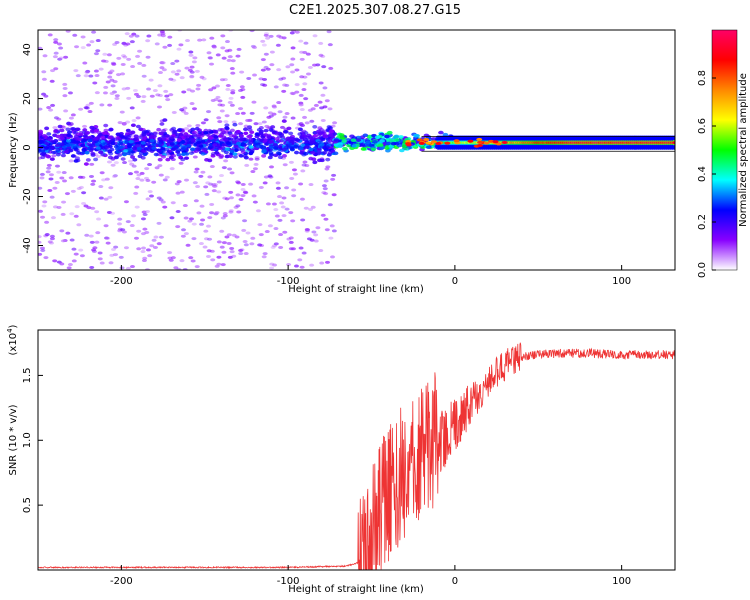 The height and width of the screenshot is (600, 750). I want to click on spectrogram-x-axis: -200 -100 0 100, so click(370, 276).